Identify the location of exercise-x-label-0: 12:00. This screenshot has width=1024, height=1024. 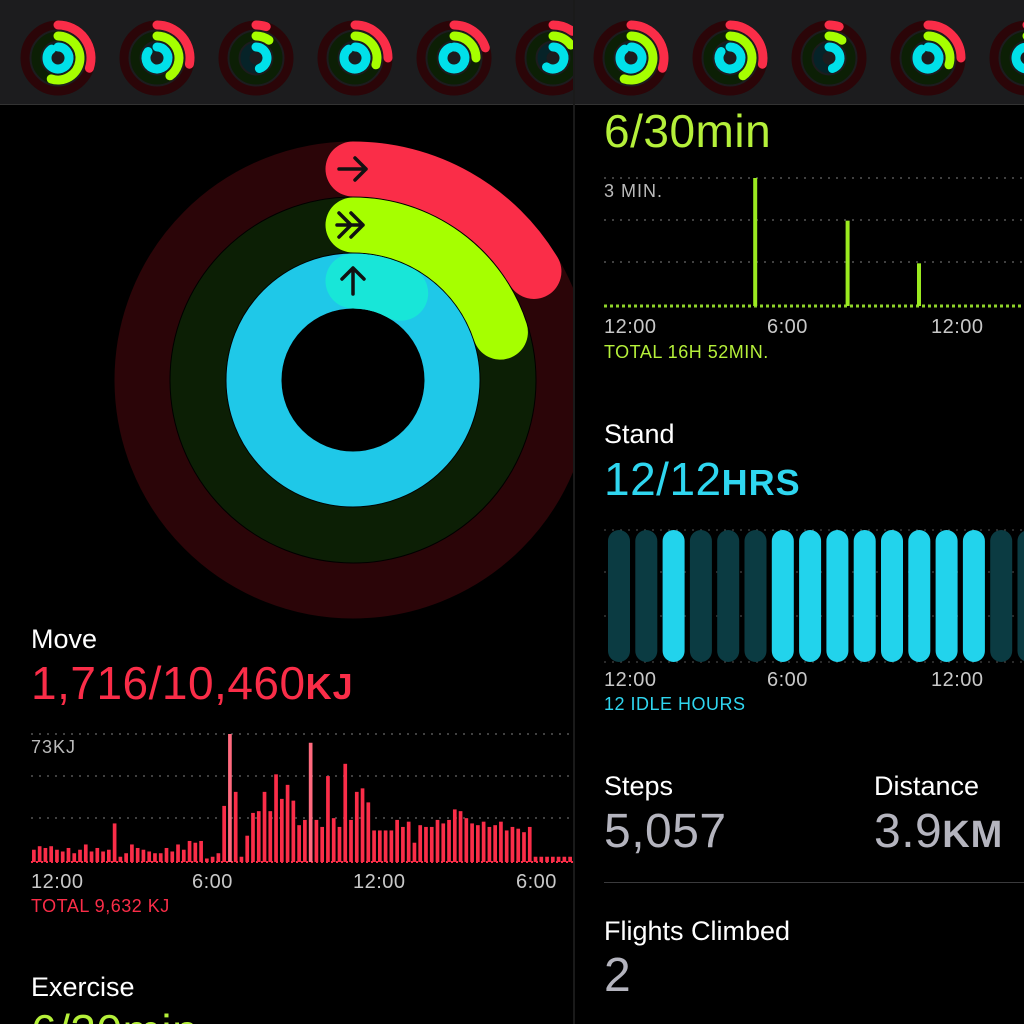
(630, 327).